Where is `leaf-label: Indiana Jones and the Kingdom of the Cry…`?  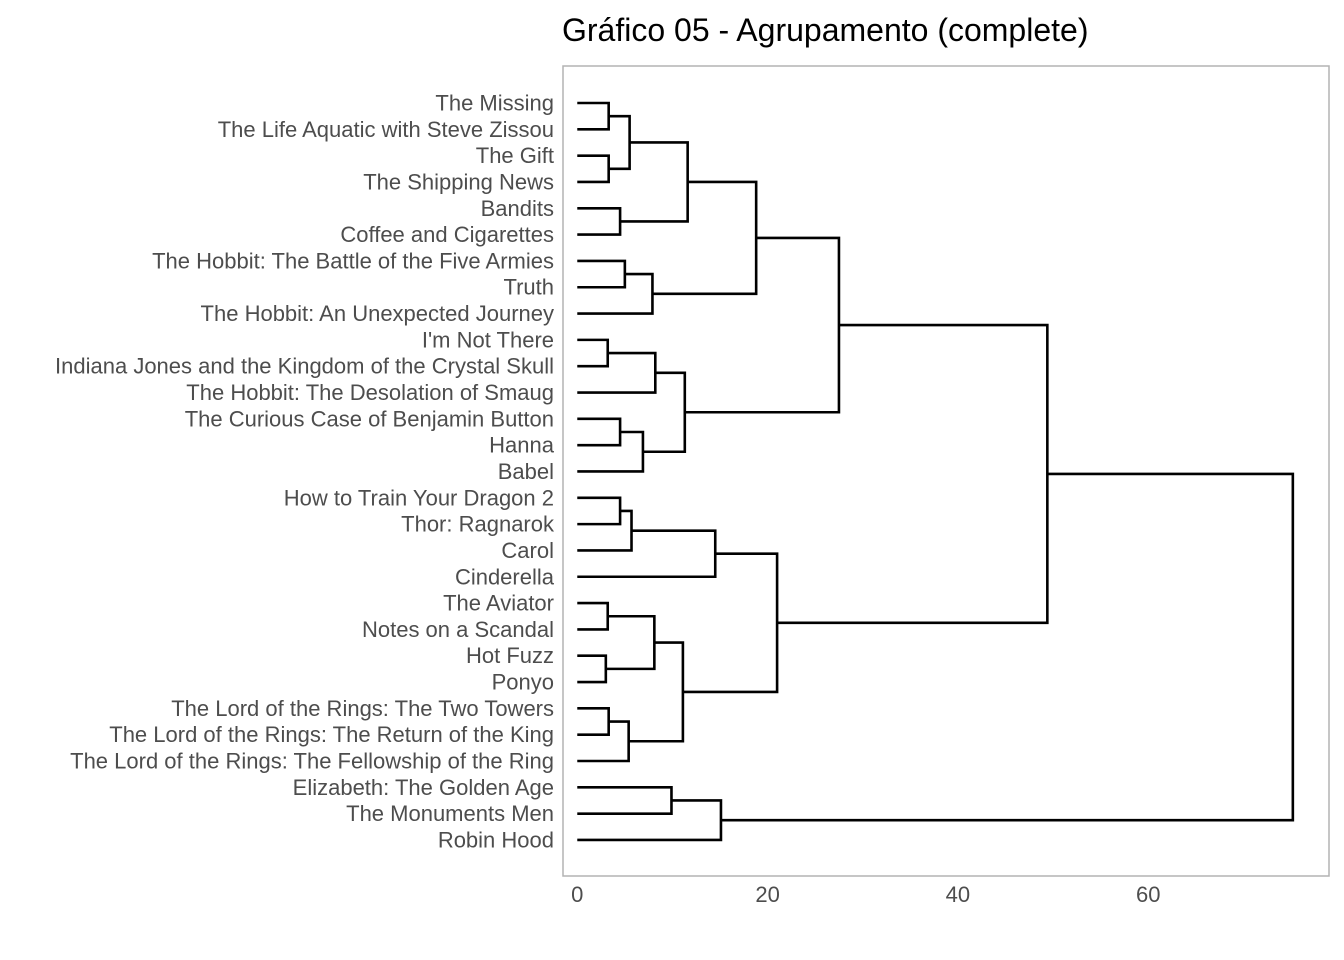
leaf-label: Indiana Jones and the Kingdom of the Cry… is located at coordinates (304, 366).